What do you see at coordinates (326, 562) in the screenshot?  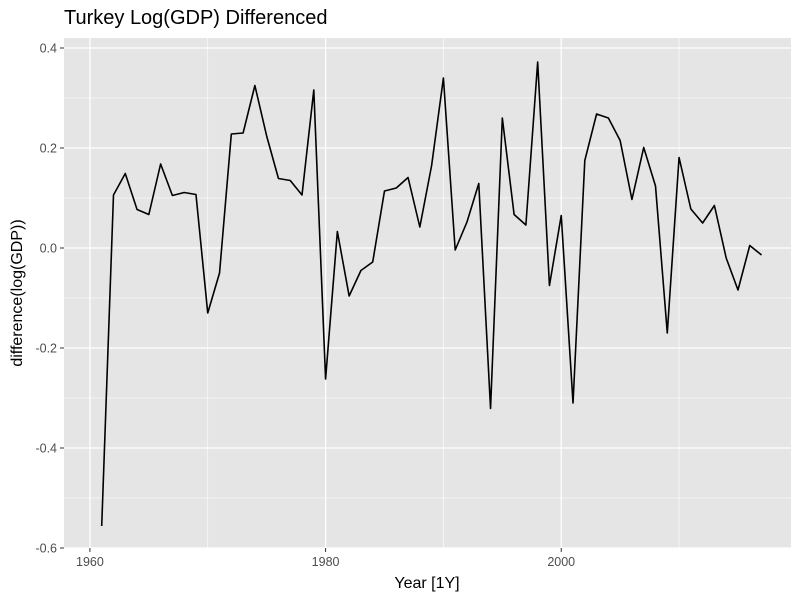 I see `x-tick-label: 1980` at bounding box center [326, 562].